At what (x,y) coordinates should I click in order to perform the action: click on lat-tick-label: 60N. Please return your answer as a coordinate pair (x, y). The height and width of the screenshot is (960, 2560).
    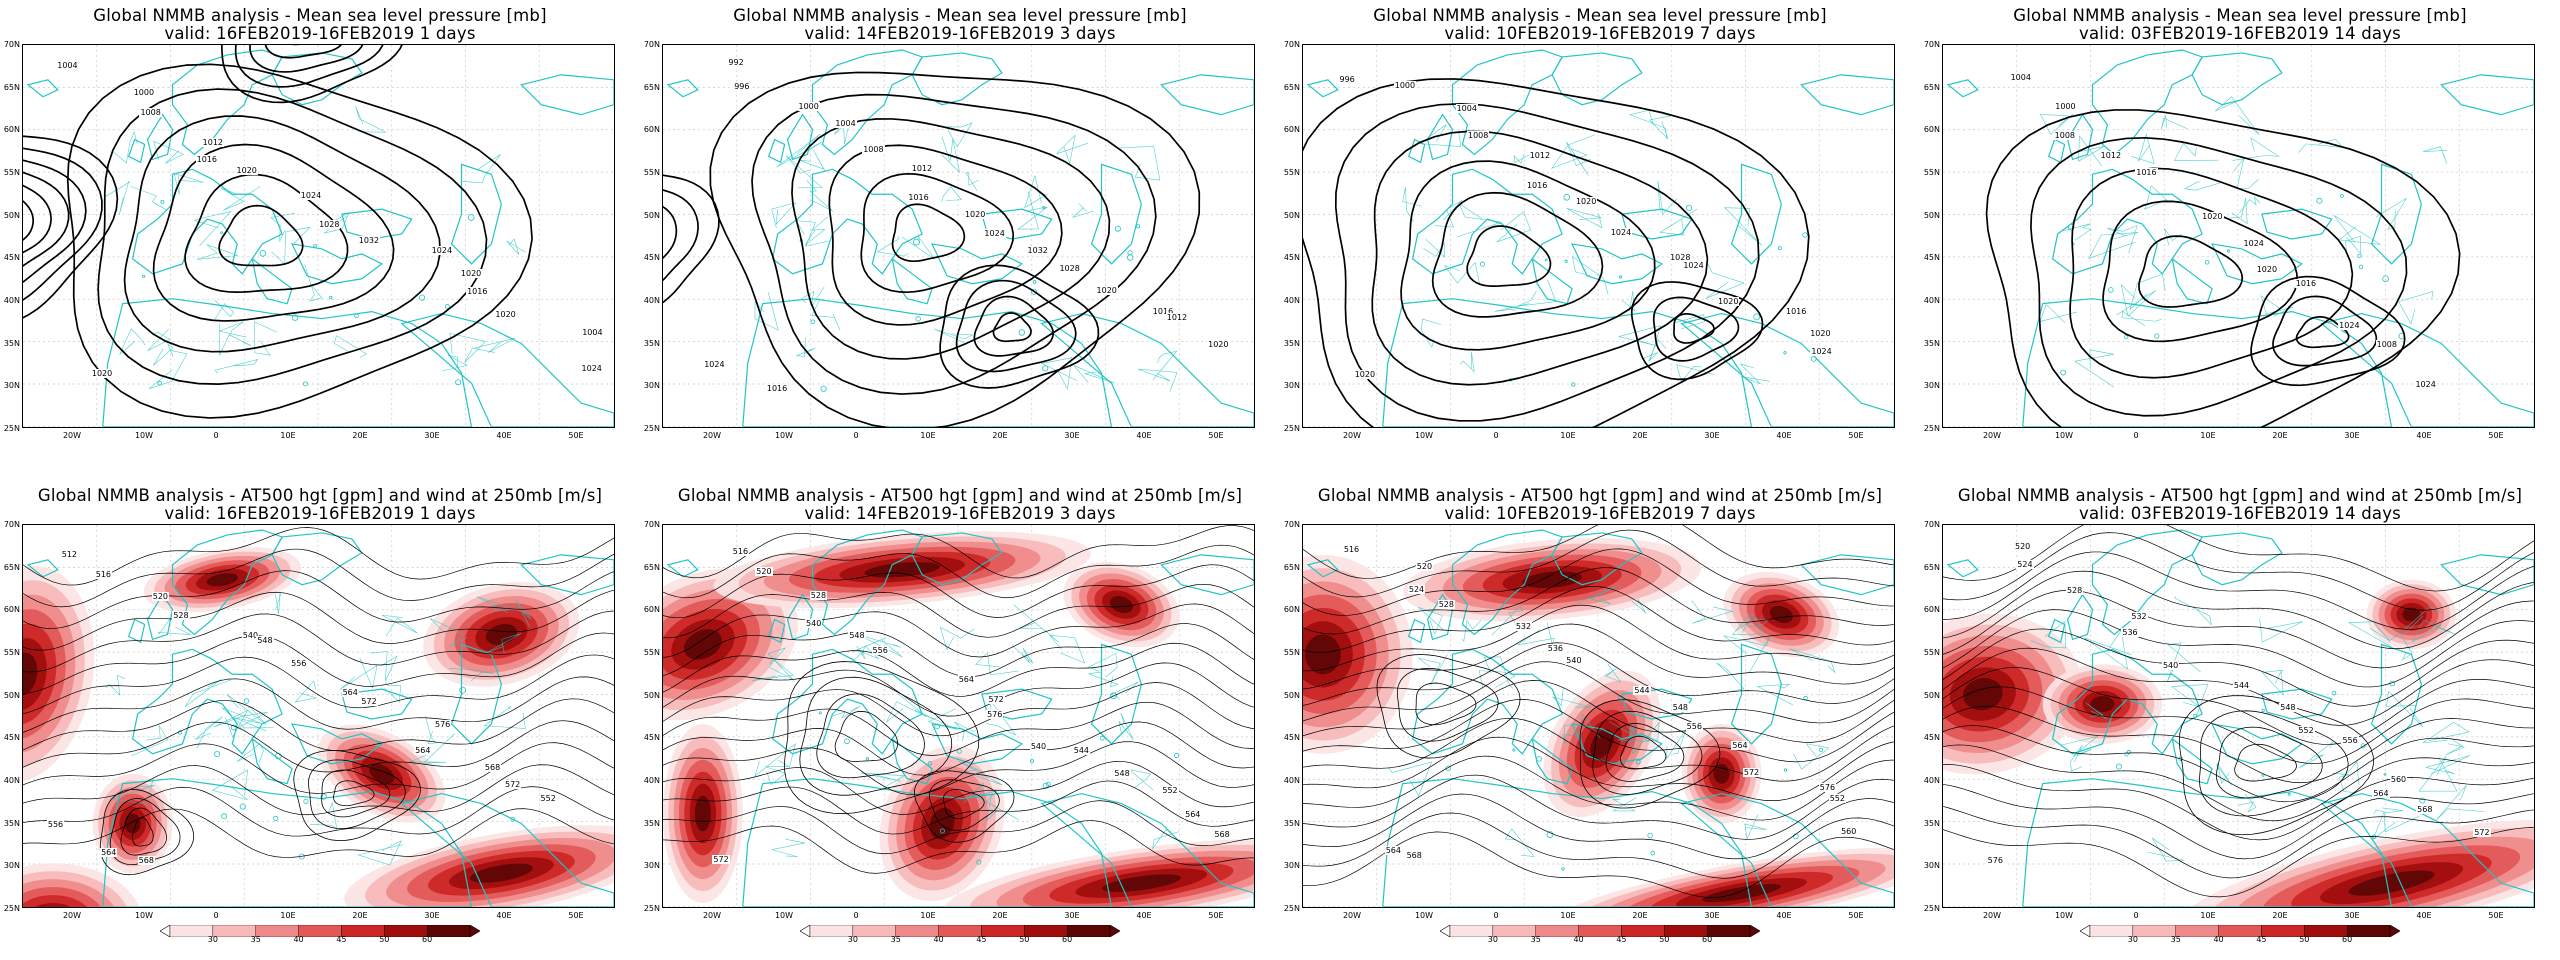
    Looking at the image, I should click on (1931, 610).